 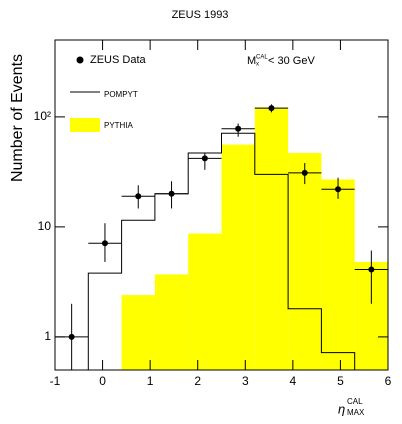 I want to click on x-axis-label: η CAL MAX, so click(x=351, y=407).